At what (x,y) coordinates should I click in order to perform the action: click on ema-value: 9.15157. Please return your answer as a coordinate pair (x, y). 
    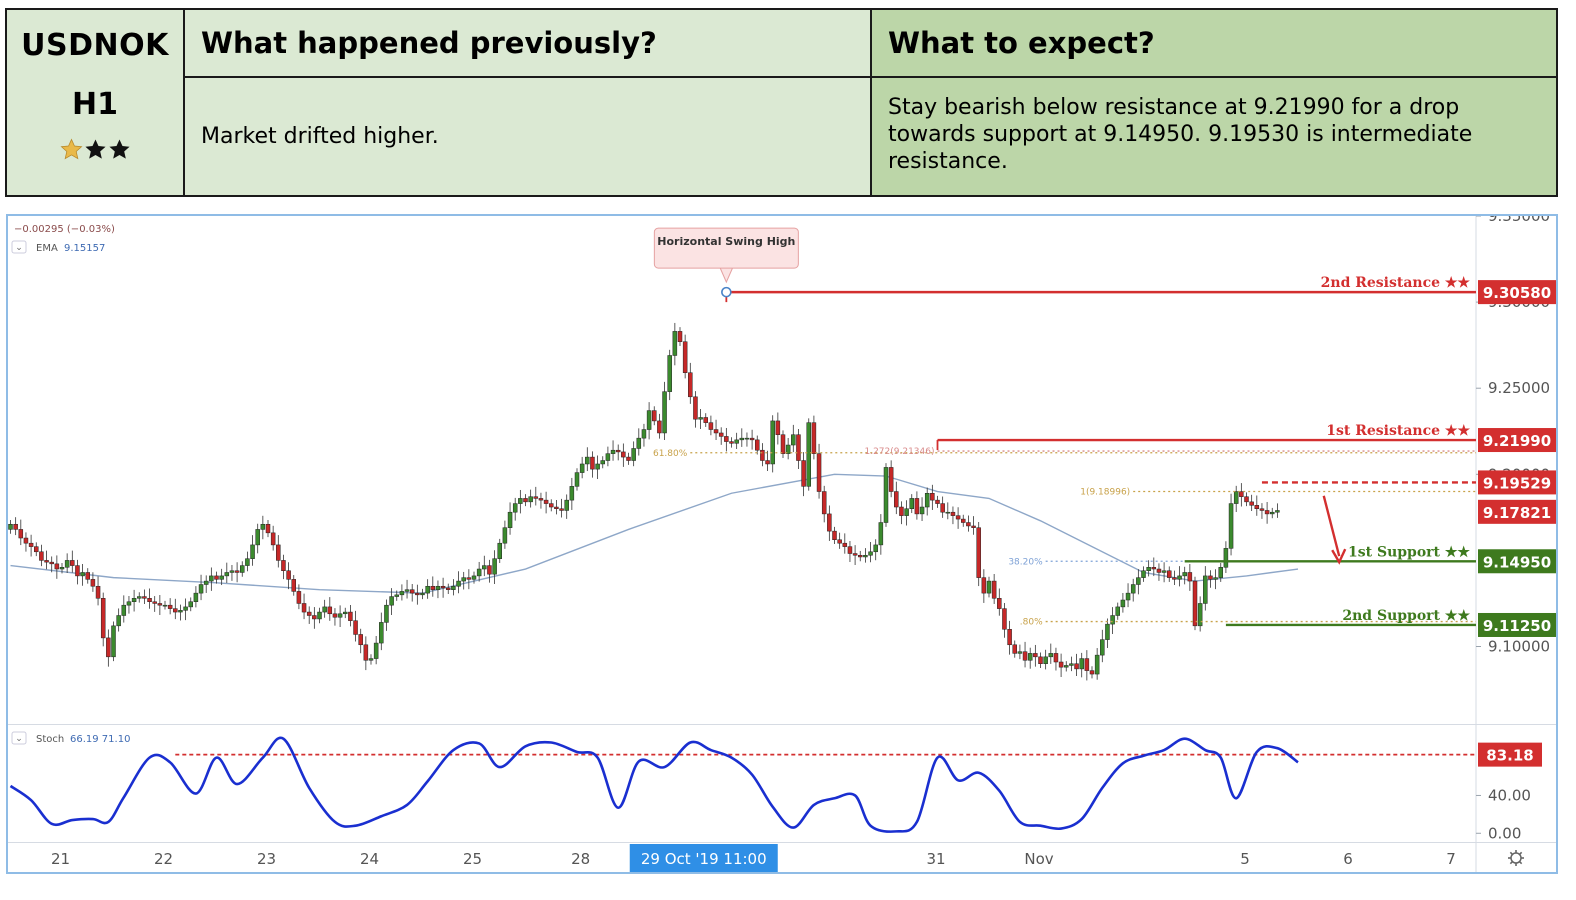
    Looking at the image, I should click on (84, 248).